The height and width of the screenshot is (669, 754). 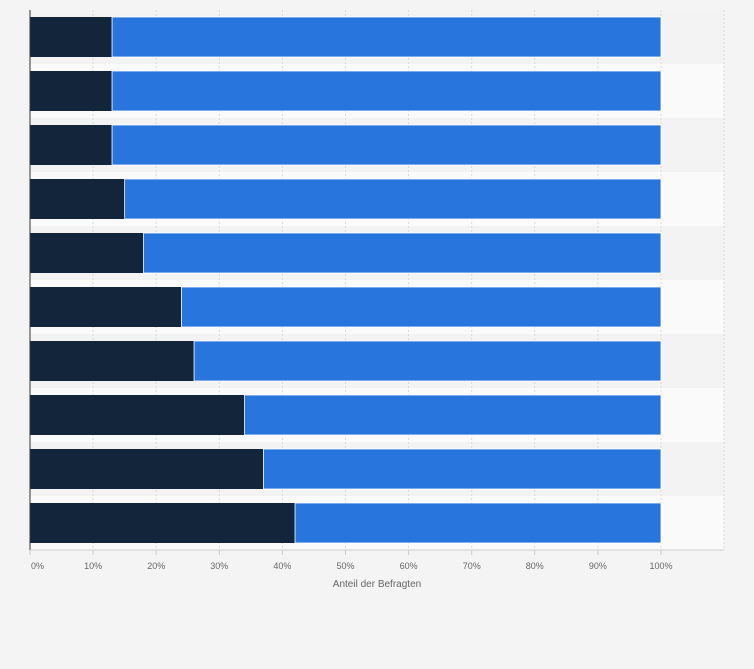 What do you see at coordinates (472, 566) in the screenshot?
I see `x-tick-label: 70%` at bounding box center [472, 566].